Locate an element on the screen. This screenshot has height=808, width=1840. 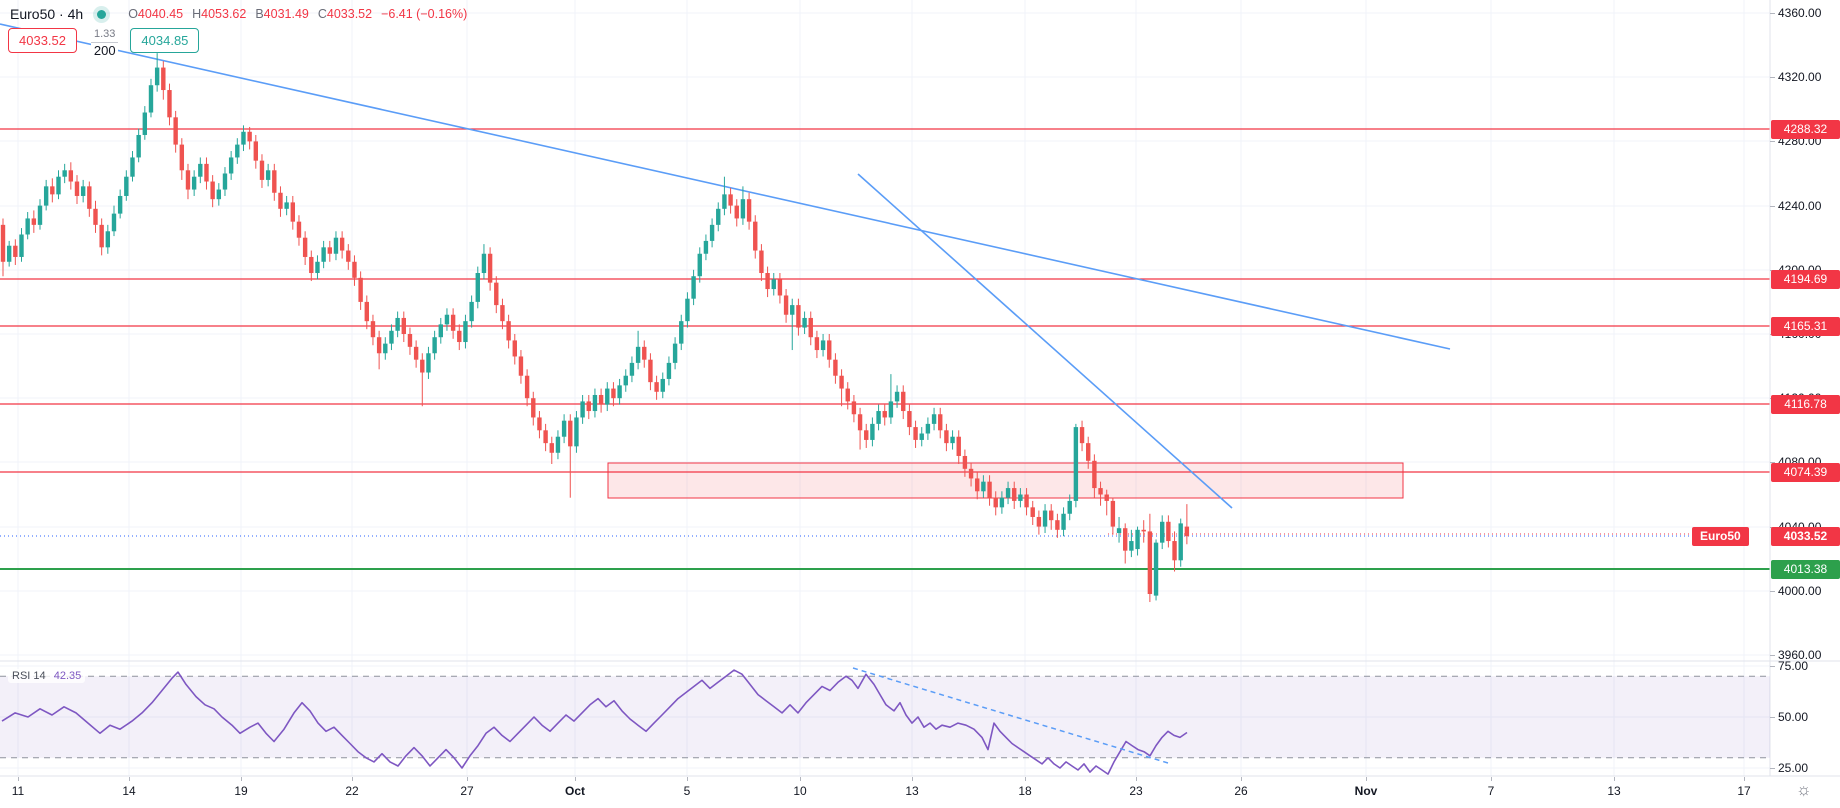
time-axis-settings-icon: ☼ is located at coordinates (1804, 789).